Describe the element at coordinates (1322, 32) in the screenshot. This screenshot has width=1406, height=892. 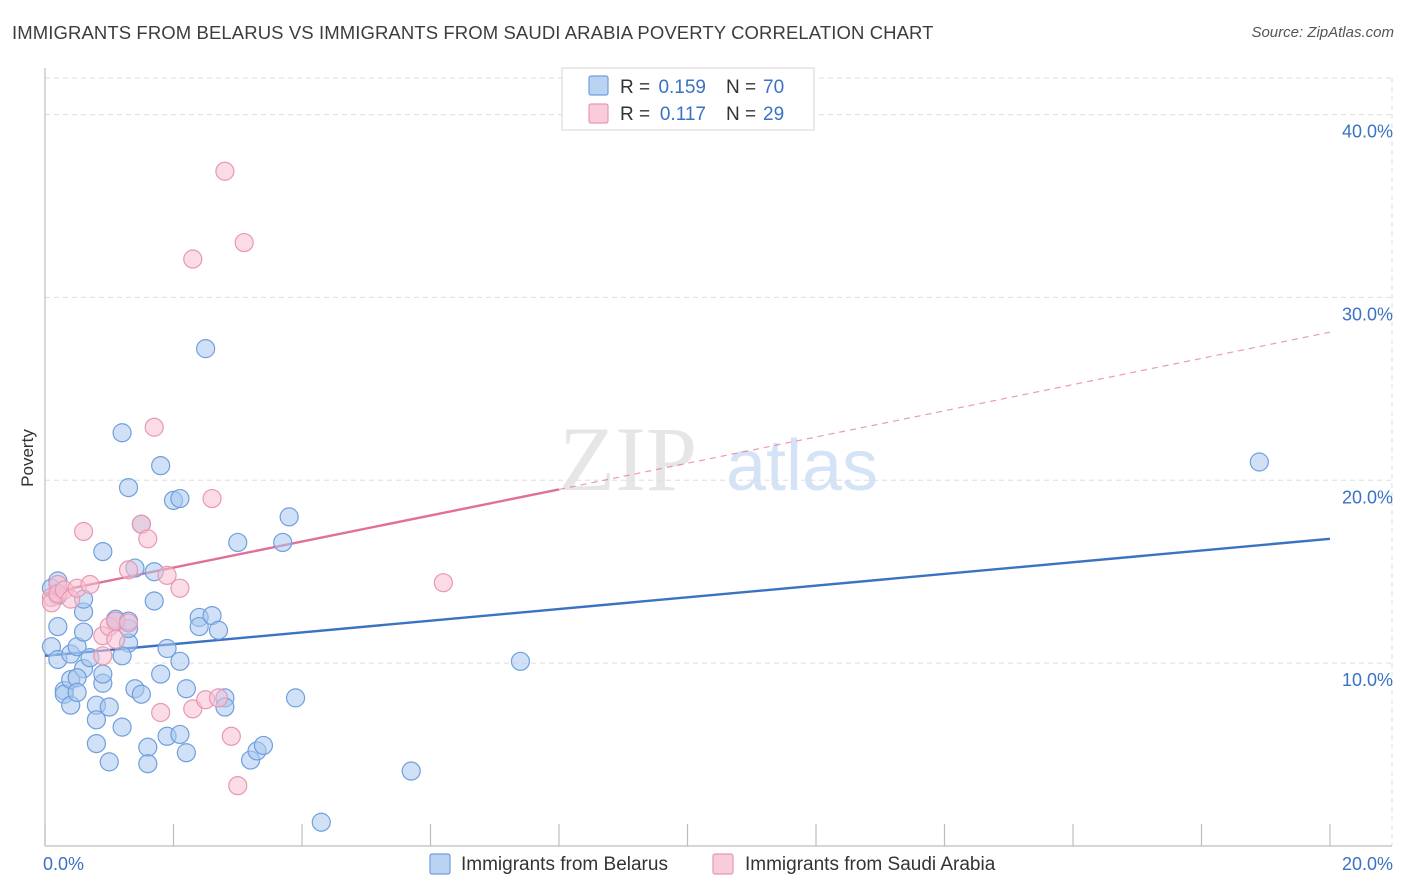
I see `source-label: Source: ZipAtlas.com` at that location.